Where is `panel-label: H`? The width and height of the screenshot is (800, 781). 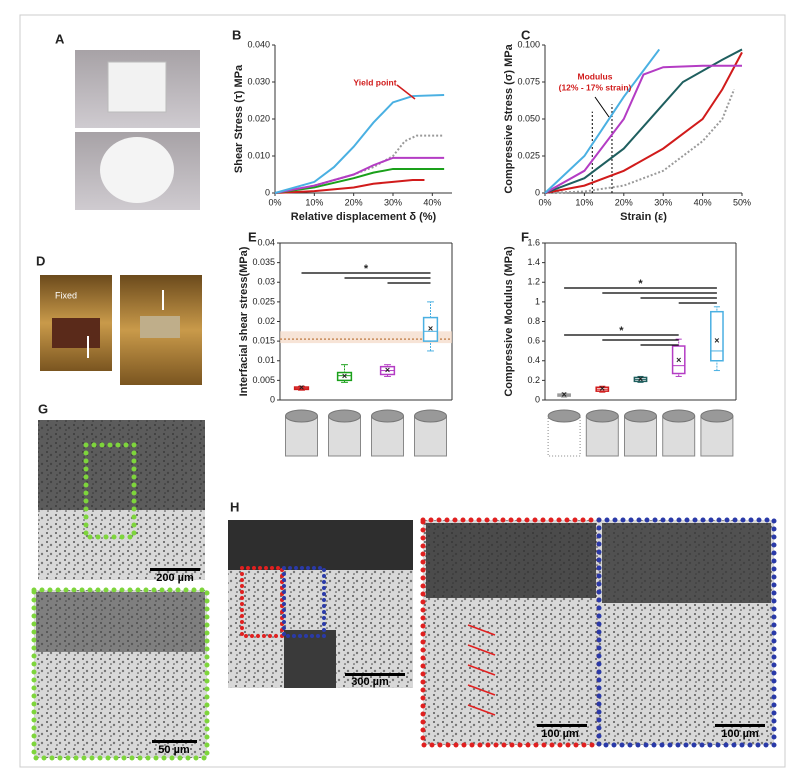 panel-label: H is located at coordinates (234, 506).